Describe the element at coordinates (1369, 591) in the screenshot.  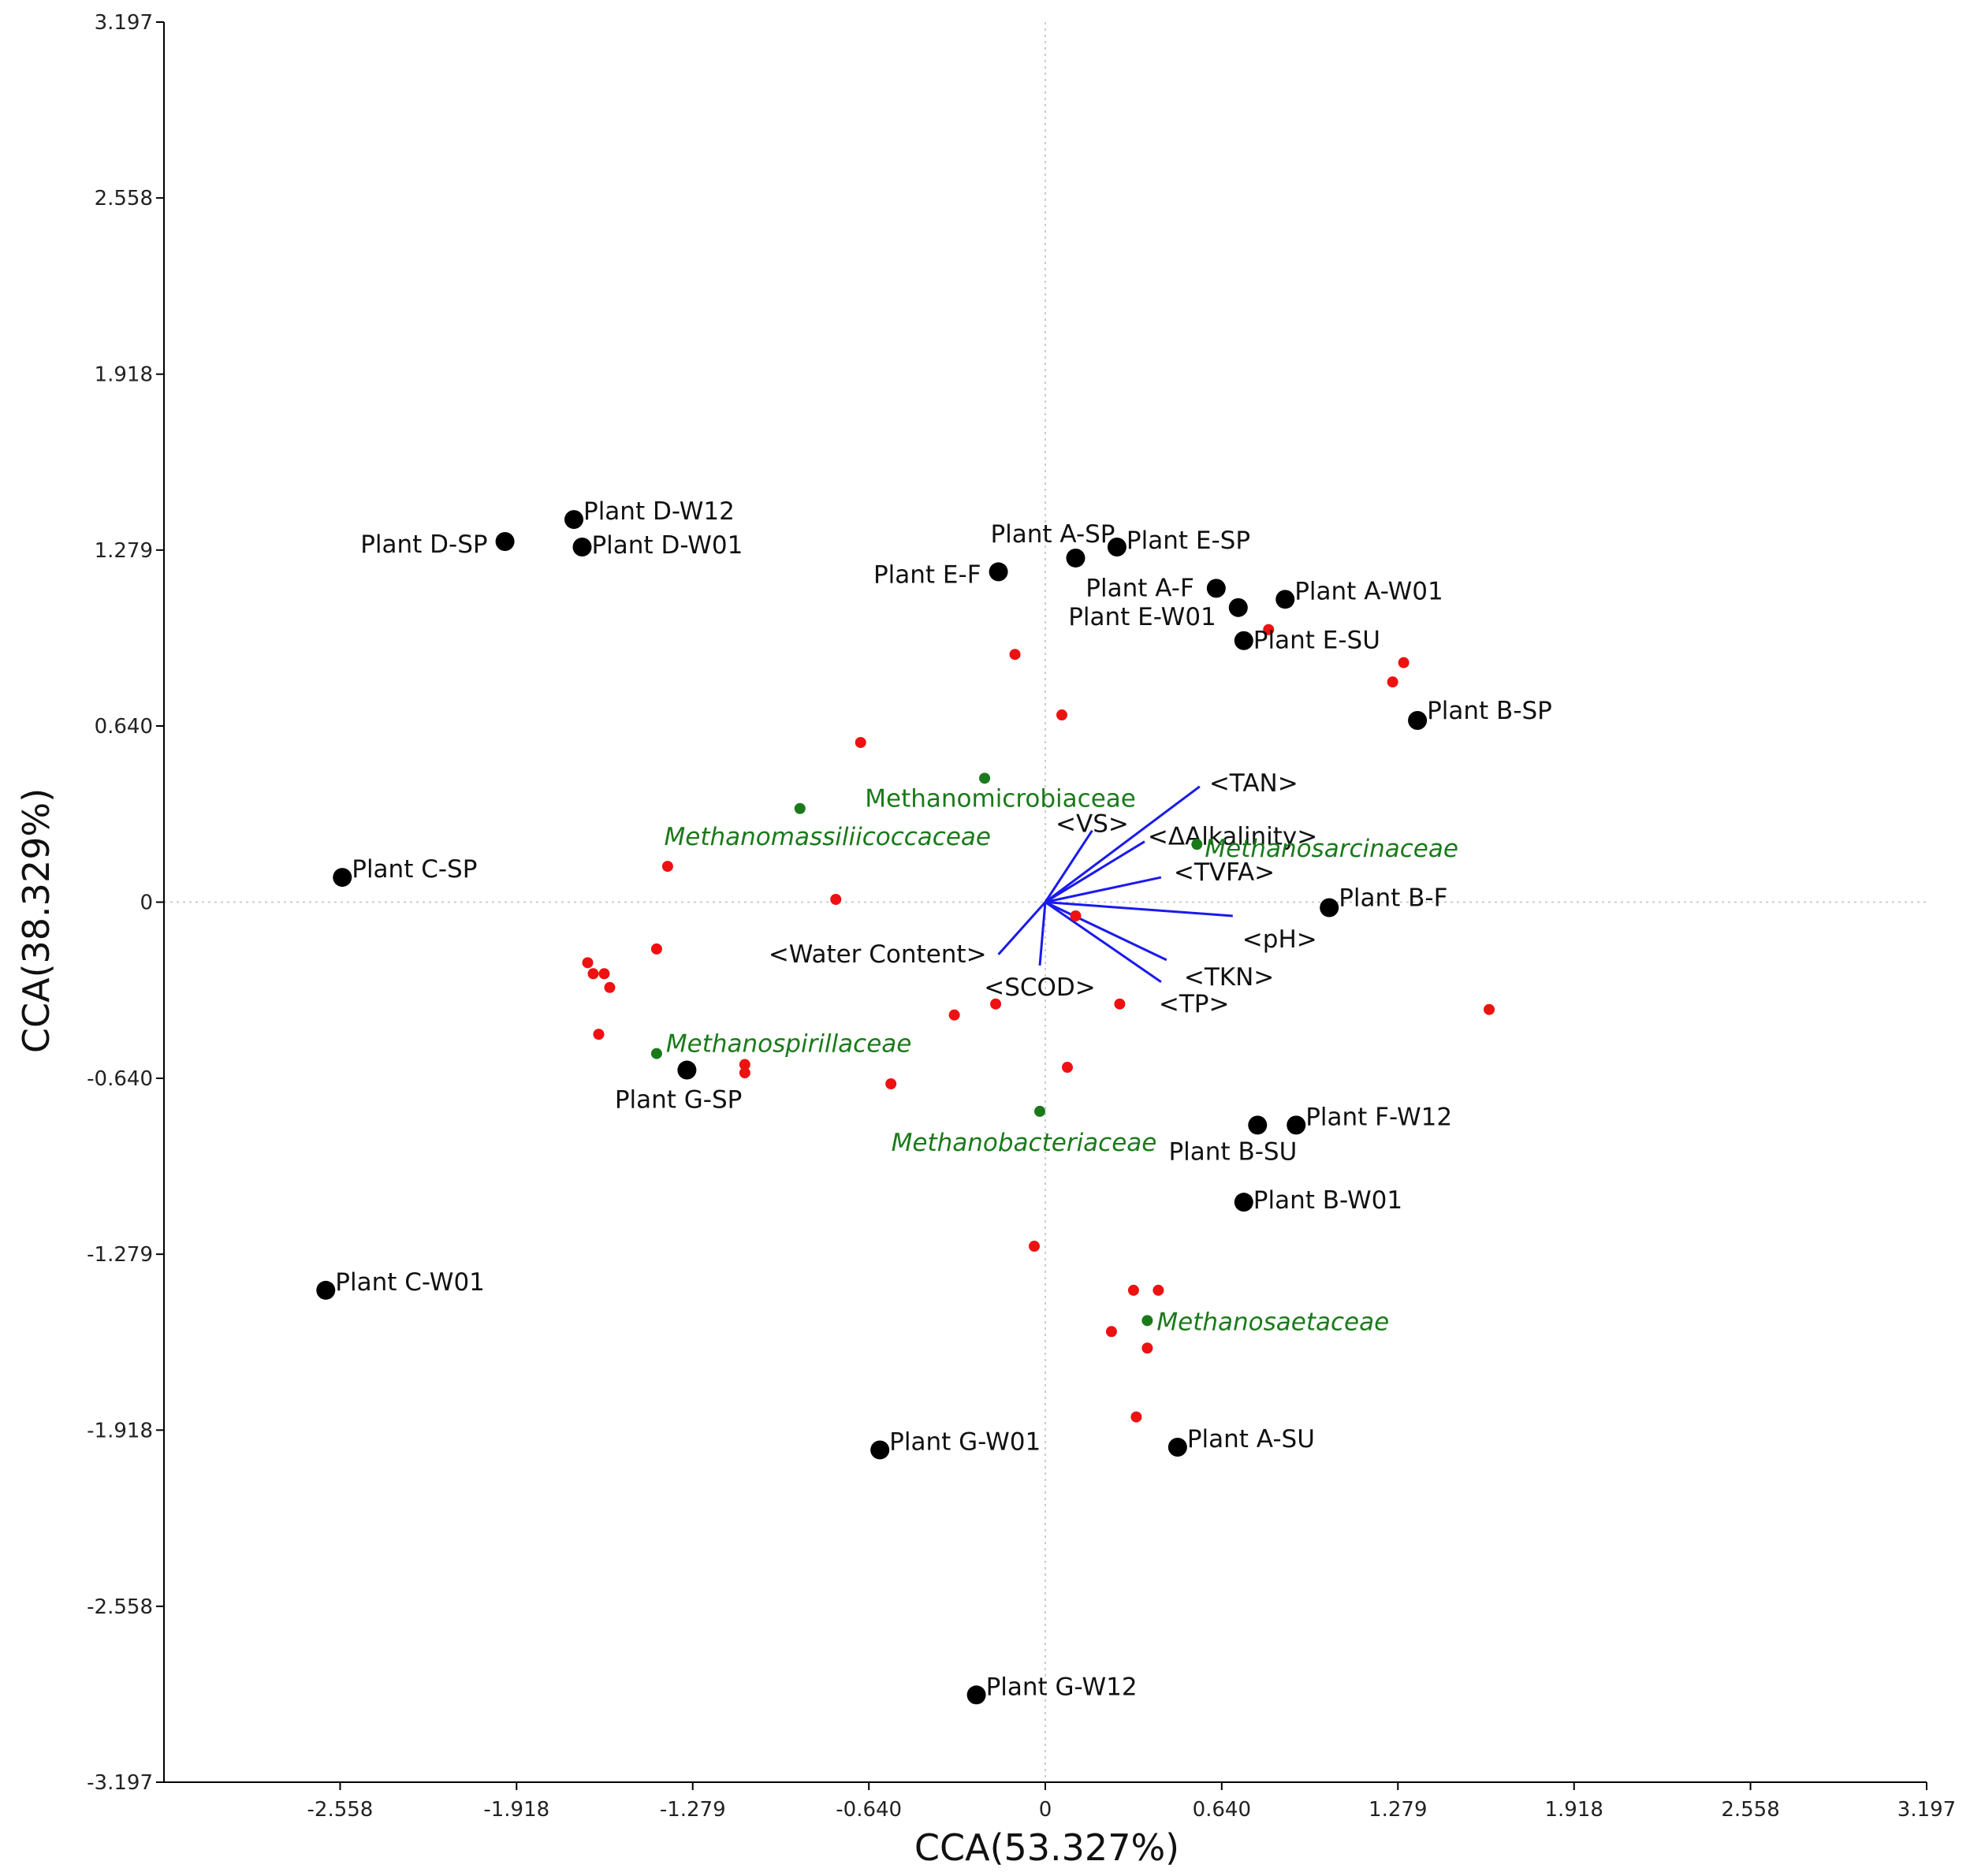
I see `site-label: Plant A-W01` at that location.